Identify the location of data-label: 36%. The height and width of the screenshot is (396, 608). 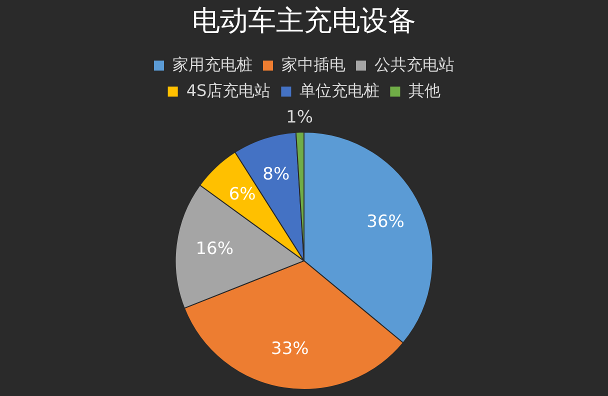
(385, 222).